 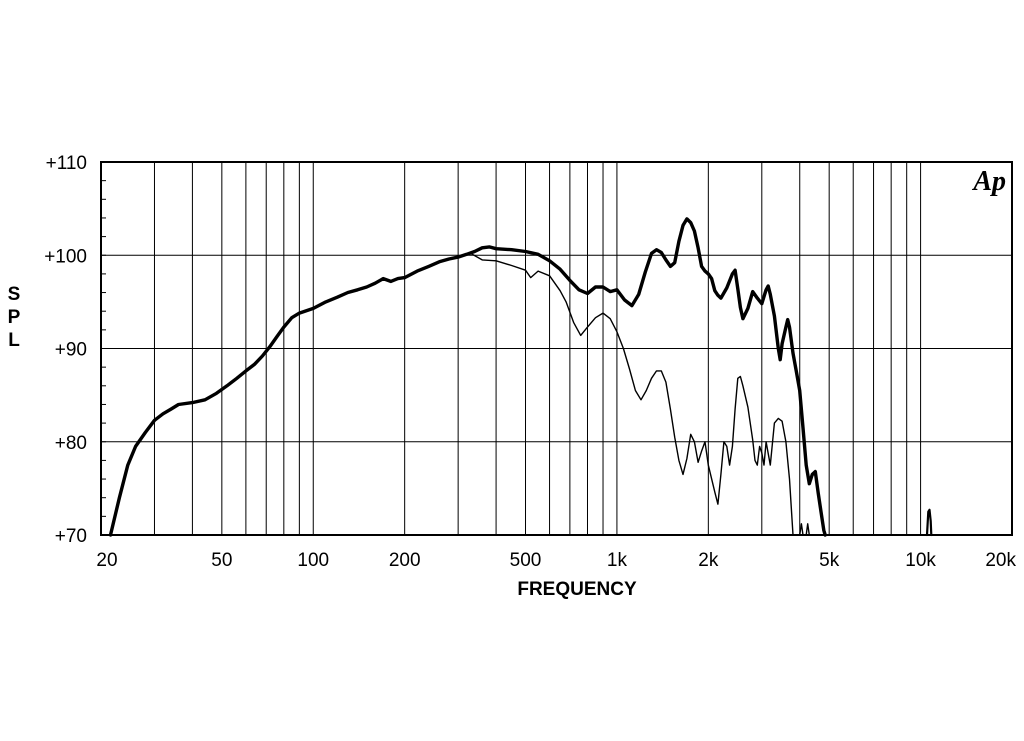 I want to click on series-line-thin, so click(x=632, y=394).